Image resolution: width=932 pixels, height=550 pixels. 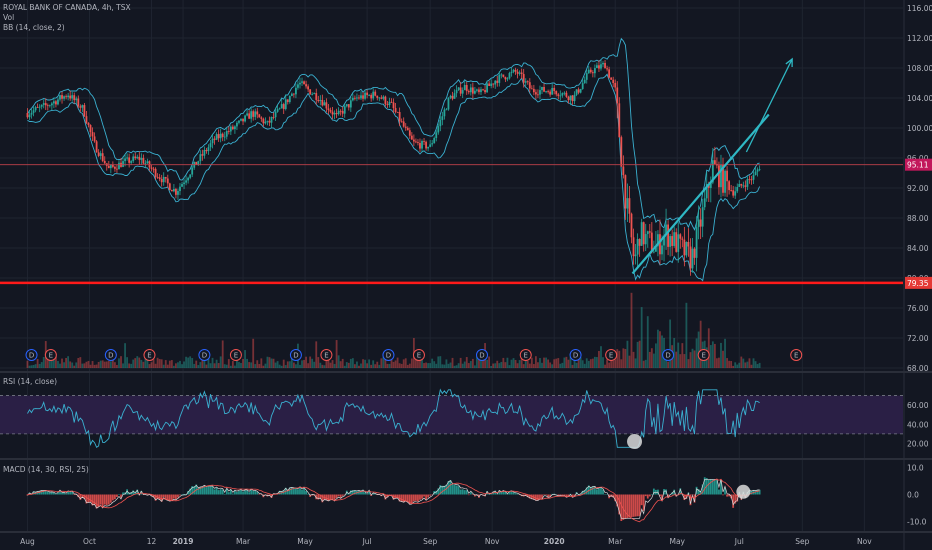 What do you see at coordinates (919, 128) in the screenshot?
I see `price-axis-label: 100.00` at bounding box center [919, 128].